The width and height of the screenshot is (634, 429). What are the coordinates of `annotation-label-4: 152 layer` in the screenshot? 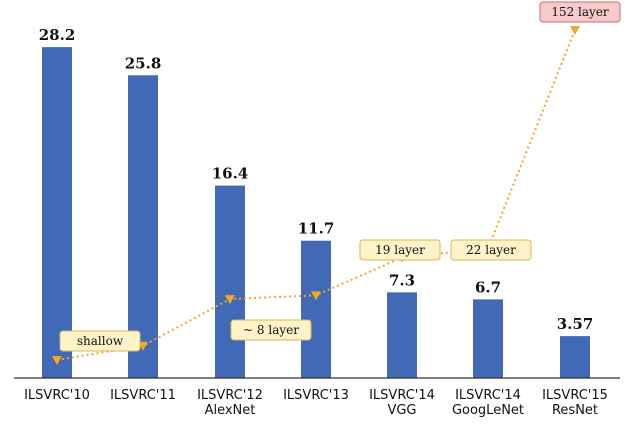 It's located at (580, 12).